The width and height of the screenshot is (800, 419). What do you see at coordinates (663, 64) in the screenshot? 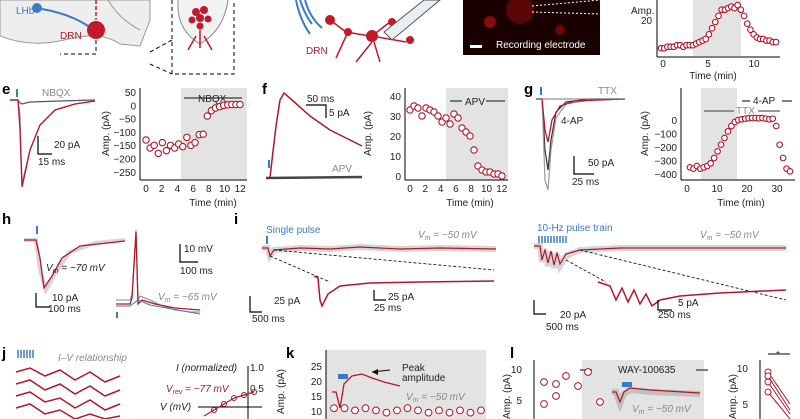
I see `top-xtick-0: 0` at bounding box center [663, 64].